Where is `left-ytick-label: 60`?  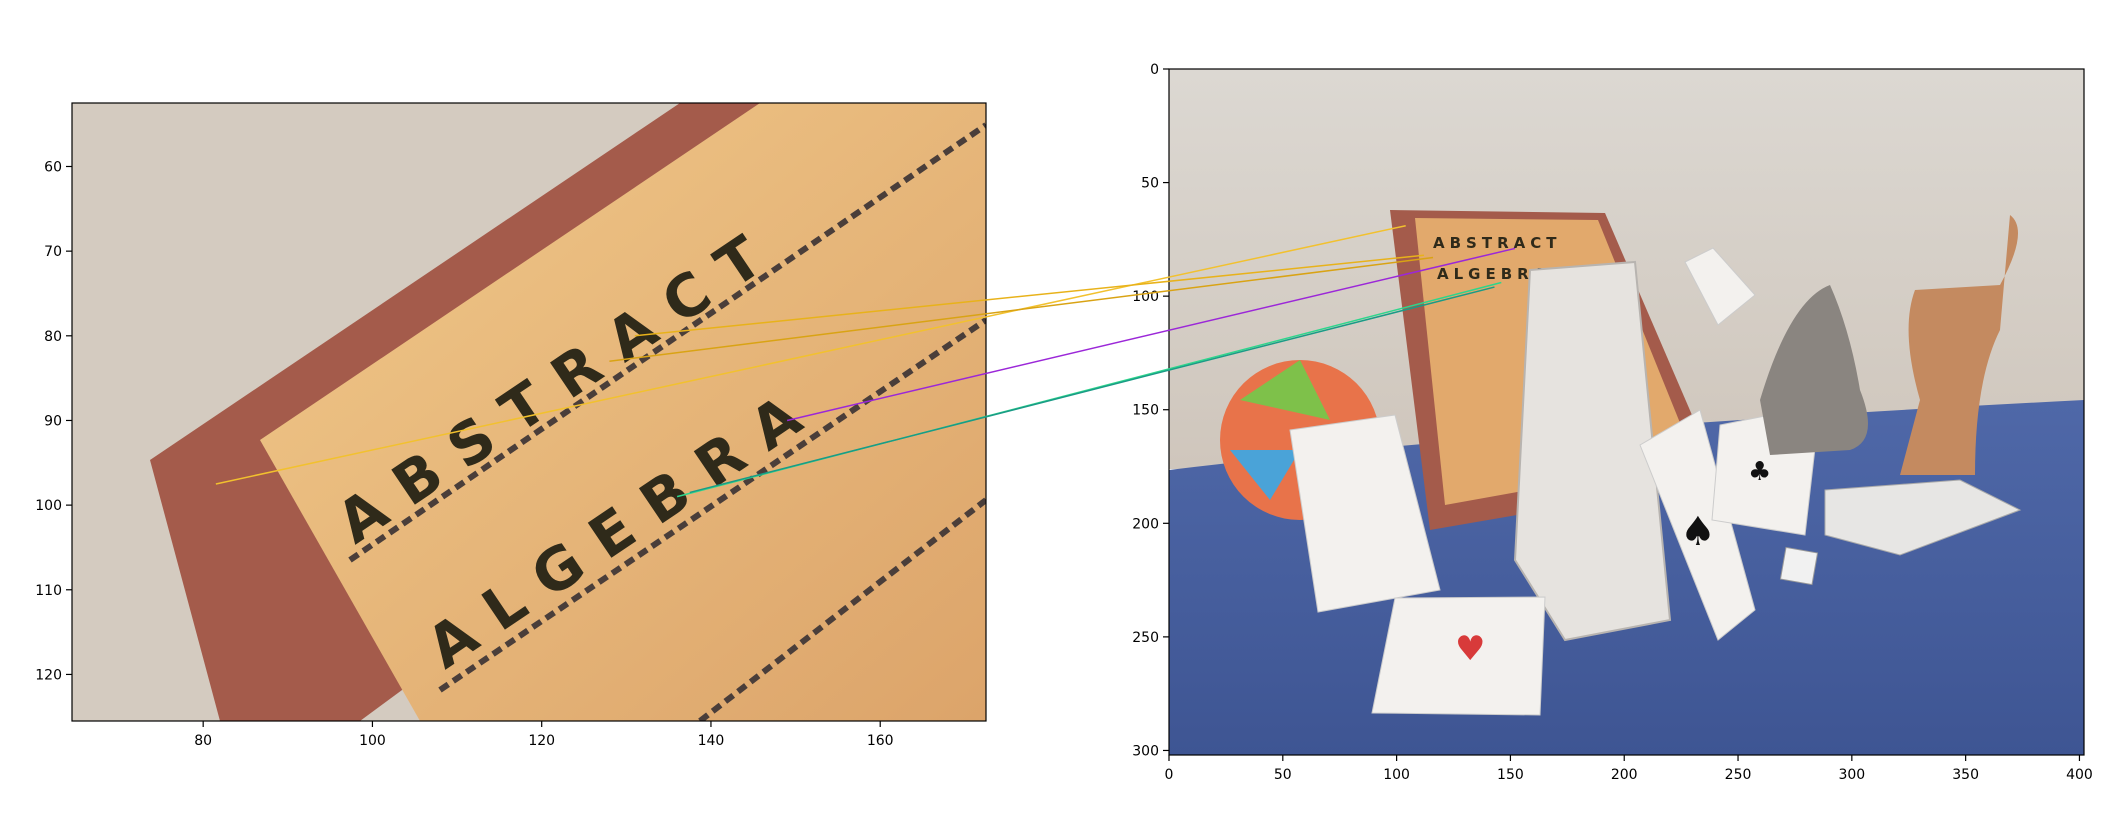
left-ytick-label: 60 is located at coordinates (53, 167).